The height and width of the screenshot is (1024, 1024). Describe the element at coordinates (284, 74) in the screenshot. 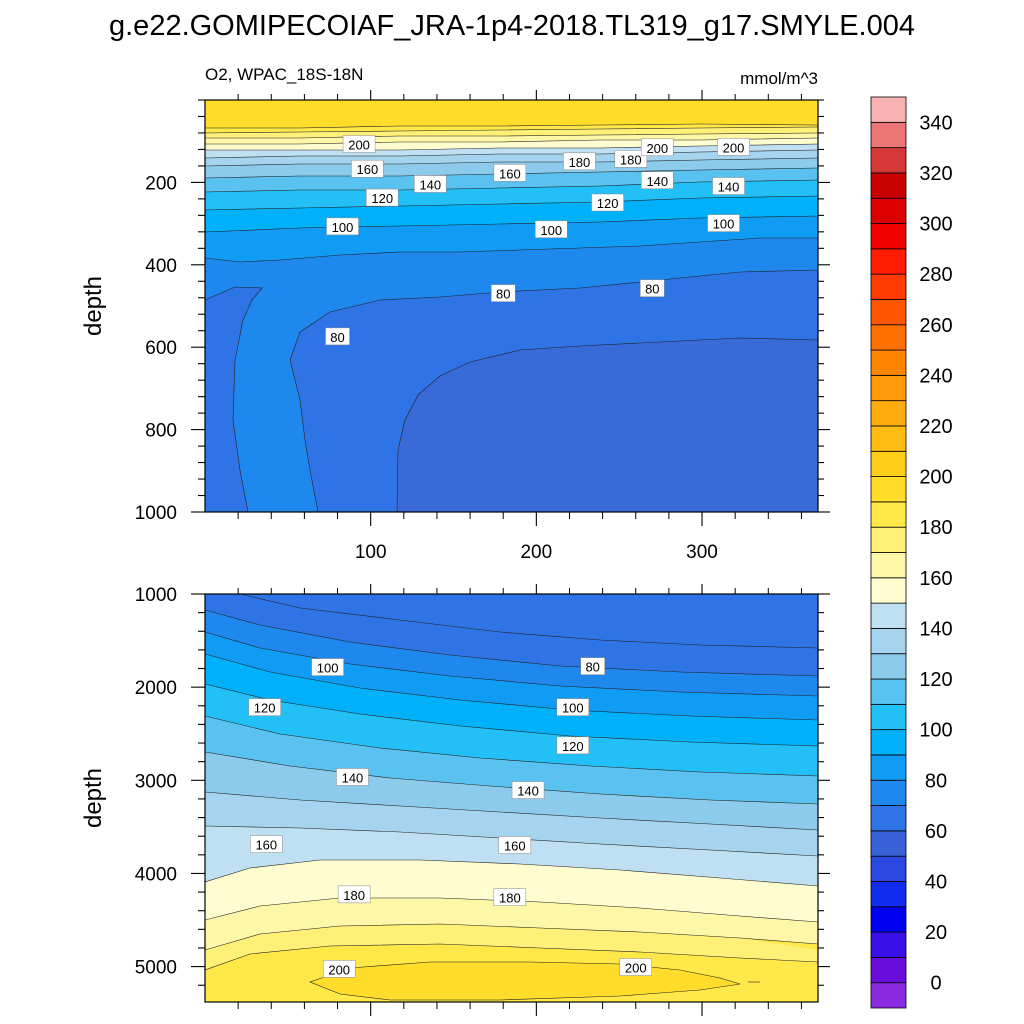

I see `variable-region-label: O2, WPAC_18S-18N` at that location.